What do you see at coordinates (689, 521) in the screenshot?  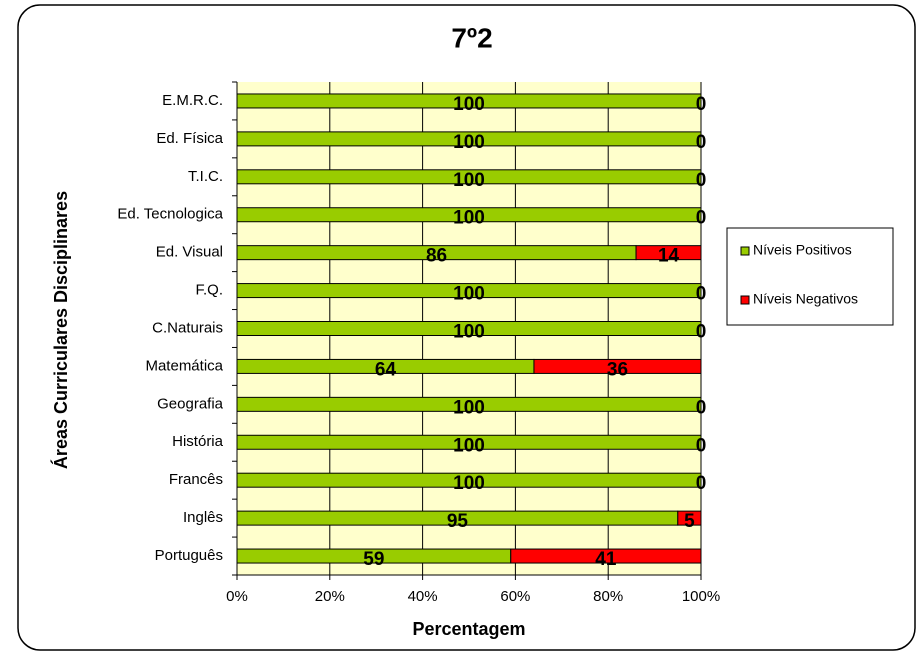 I see `data-label: 5` at bounding box center [689, 521].